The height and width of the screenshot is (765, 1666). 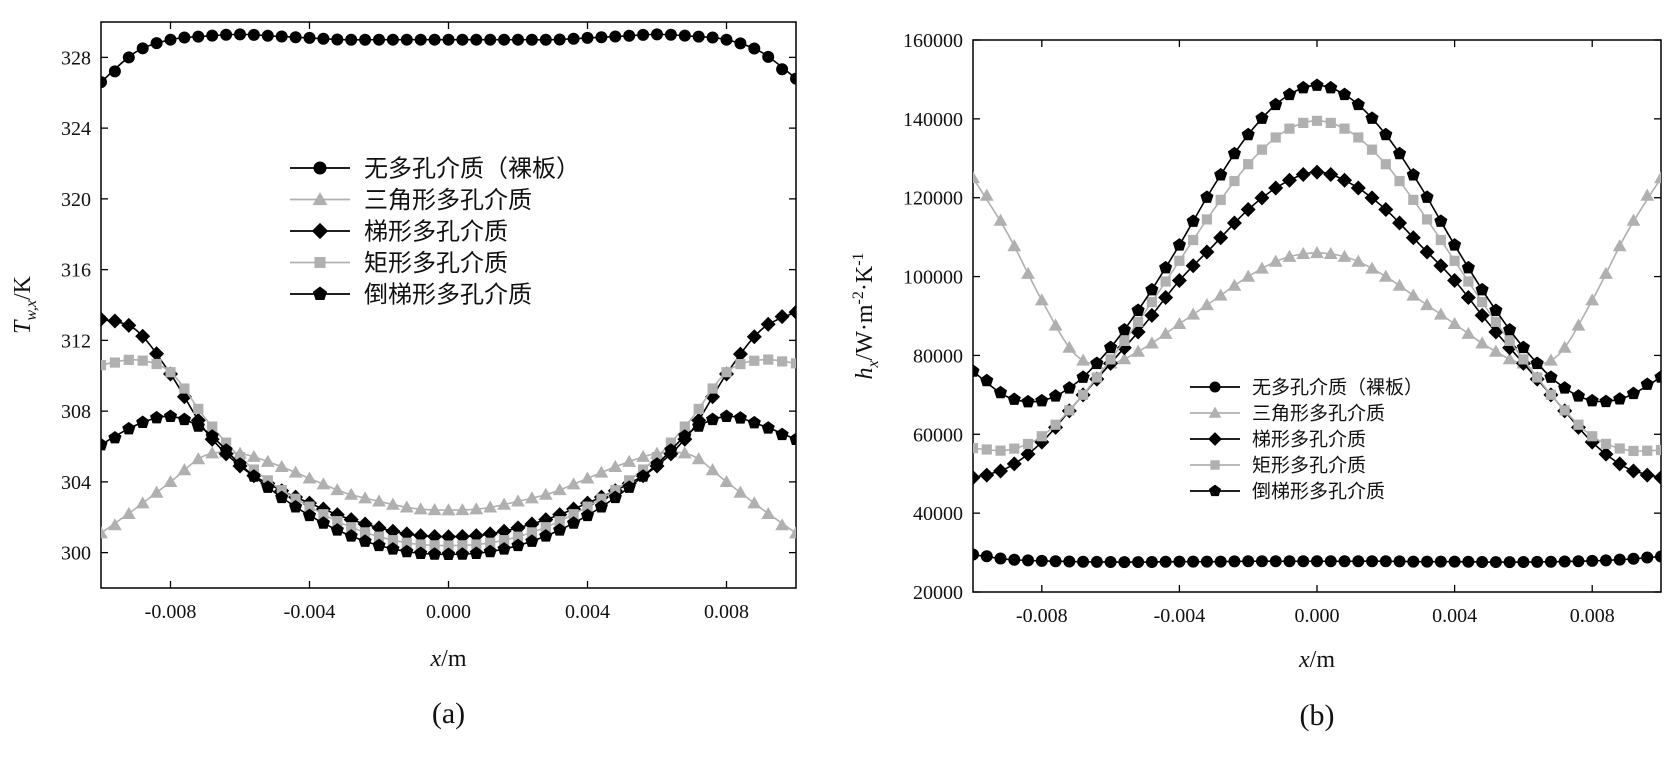 What do you see at coordinates (1454, 616) in the screenshot?
I see `x-tick-label: 0.004` at bounding box center [1454, 616].